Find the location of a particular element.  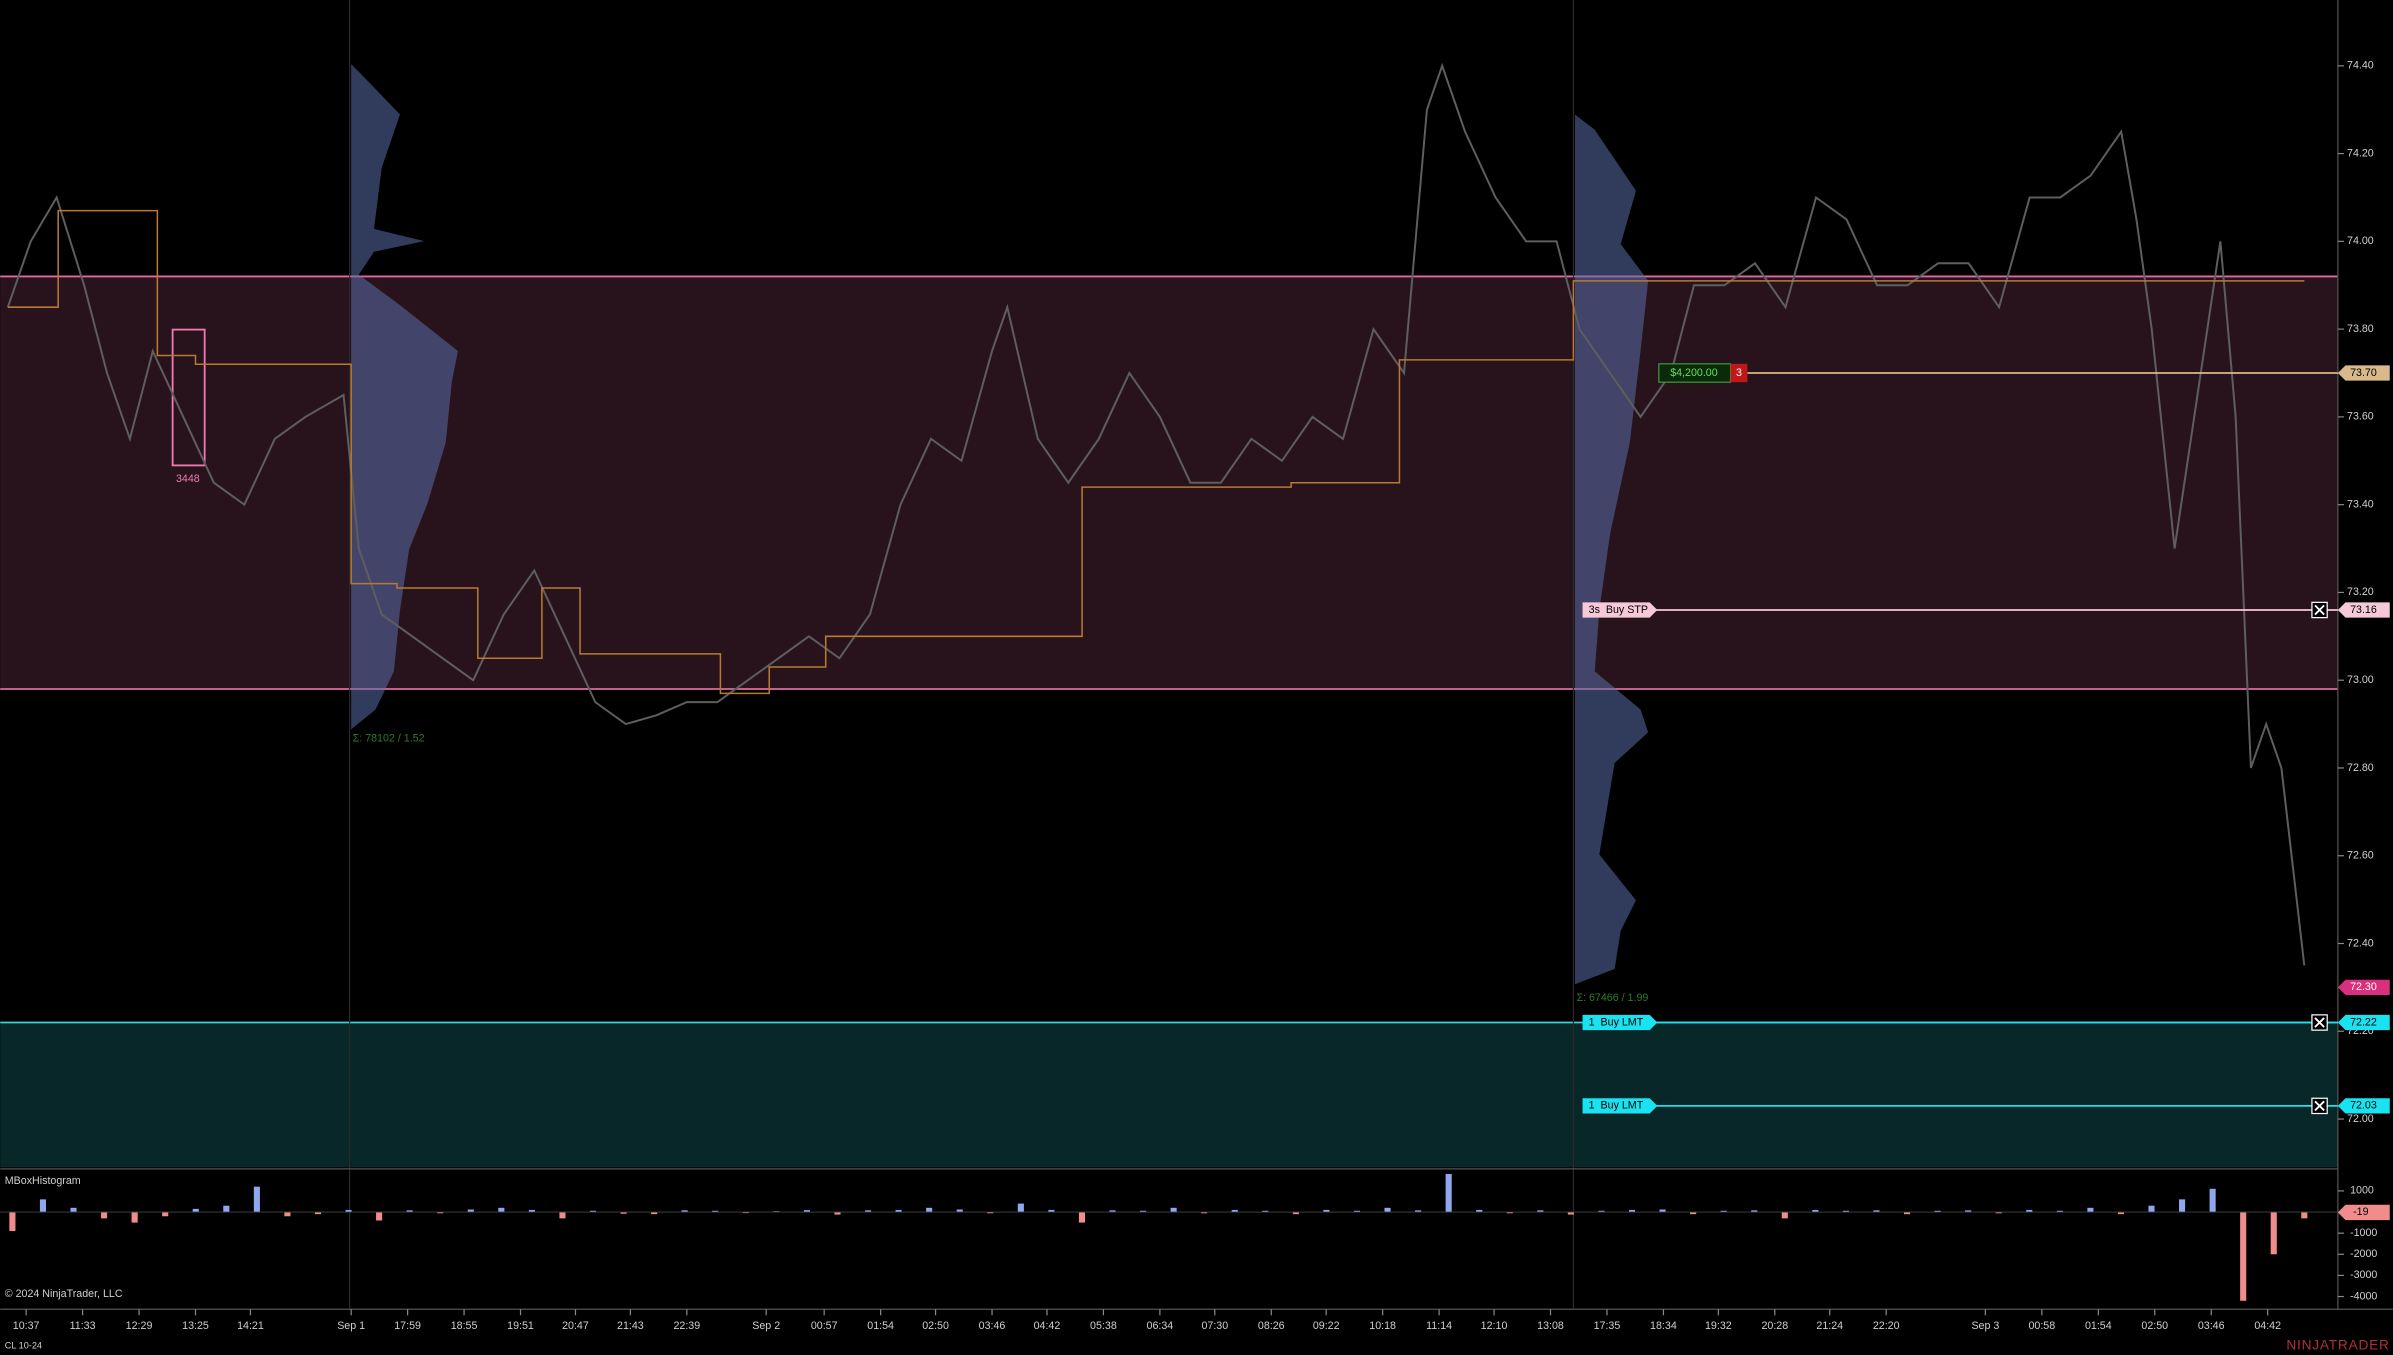

indicator-title: MBoxHistogram is located at coordinates (43, 1181).